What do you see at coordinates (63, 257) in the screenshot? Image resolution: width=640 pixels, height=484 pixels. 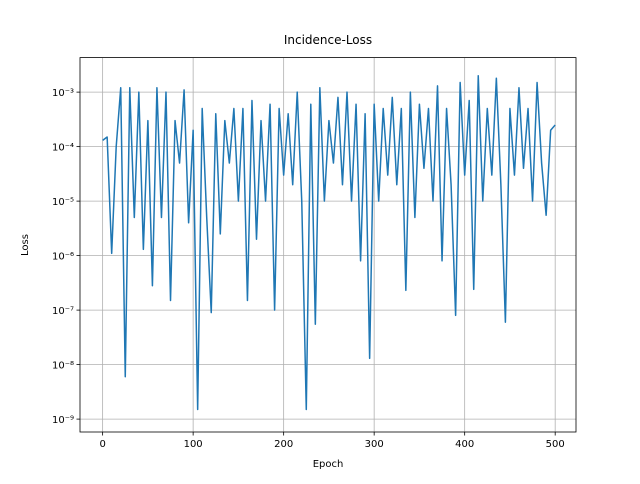 I see `y-tick-label: 10⁻⁶` at bounding box center [63, 257].